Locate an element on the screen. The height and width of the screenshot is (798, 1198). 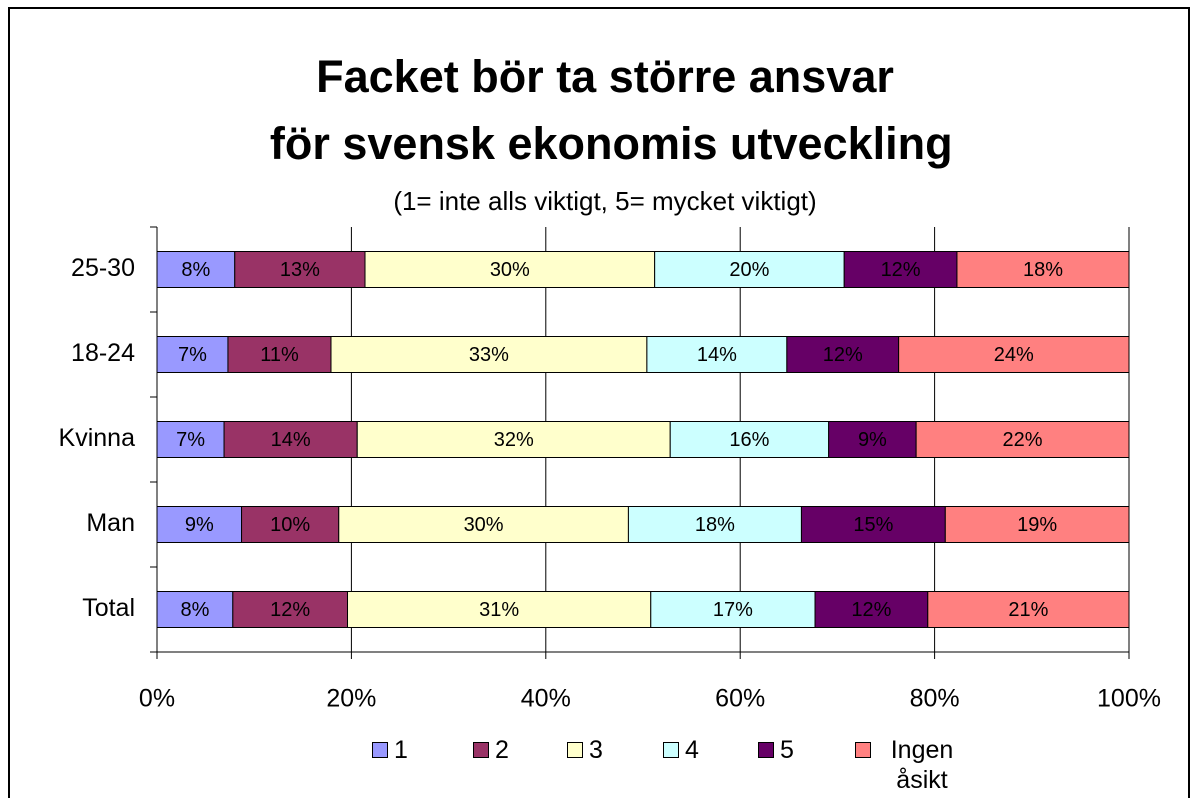
data-label: 31% is located at coordinates (499, 610).